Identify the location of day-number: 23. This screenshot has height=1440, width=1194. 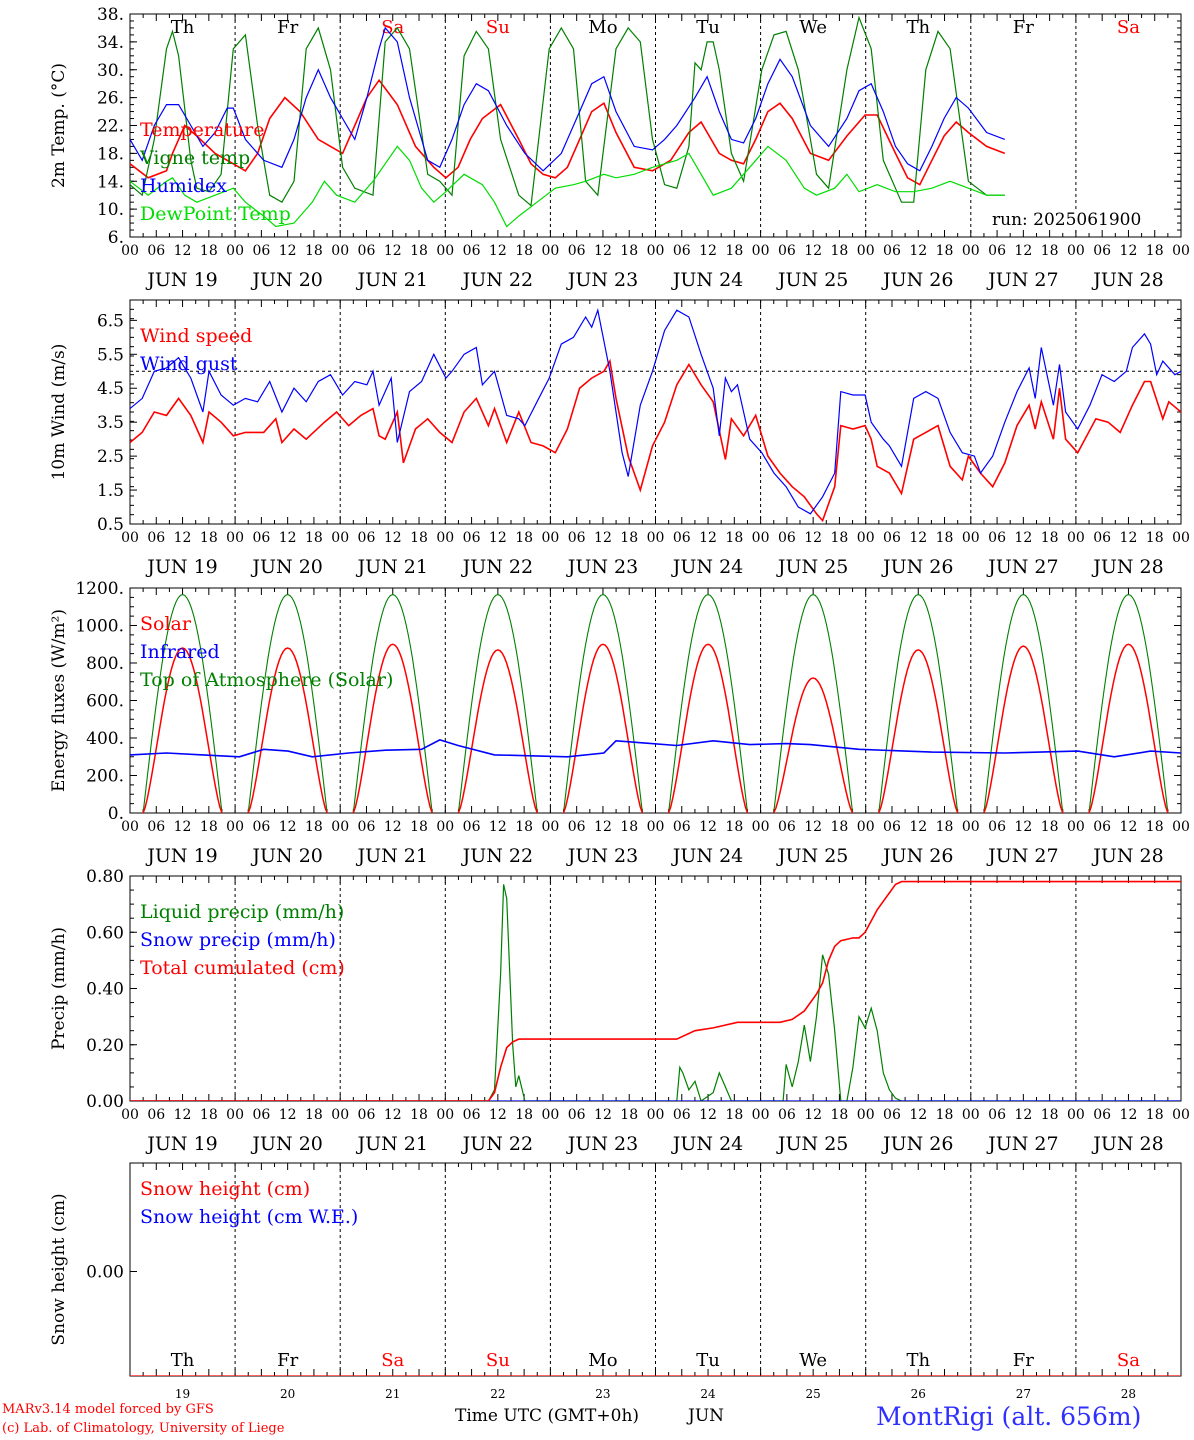
(602, 1394).